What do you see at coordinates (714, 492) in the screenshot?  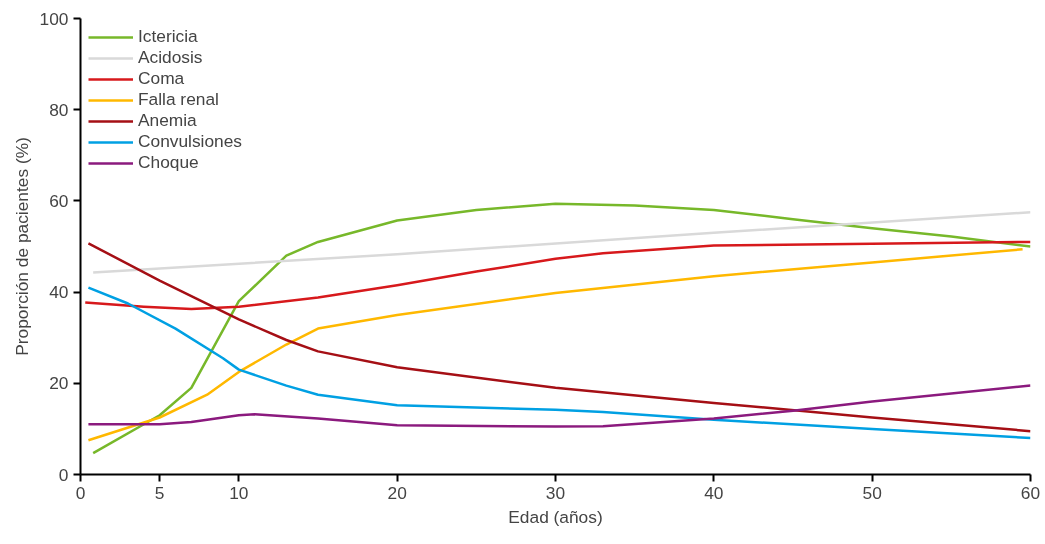 I see `x-tick-label: 40` at bounding box center [714, 492].